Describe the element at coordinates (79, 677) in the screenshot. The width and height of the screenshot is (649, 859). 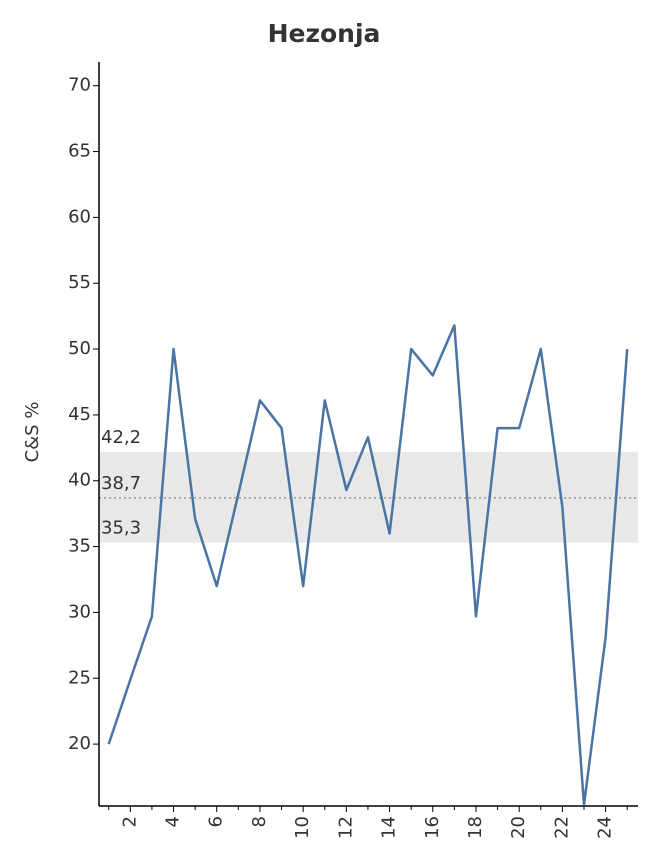
I see `y-tick-label: 25` at that location.